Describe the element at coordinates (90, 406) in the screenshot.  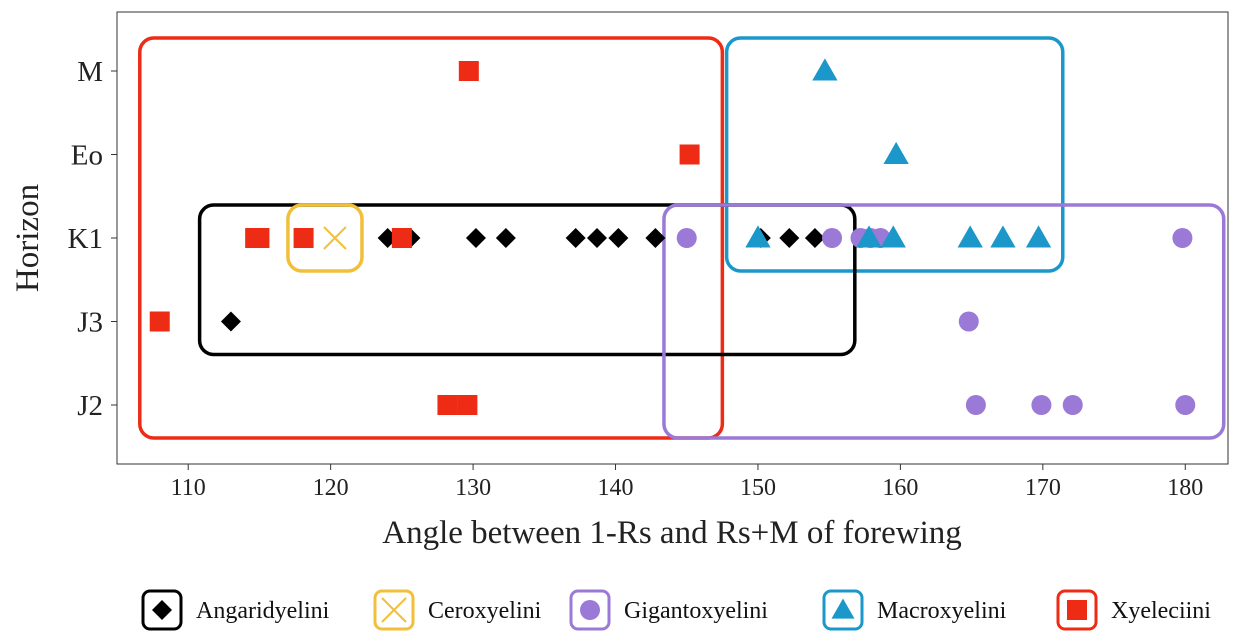
I see `y-tick-label-j2: J2` at that location.